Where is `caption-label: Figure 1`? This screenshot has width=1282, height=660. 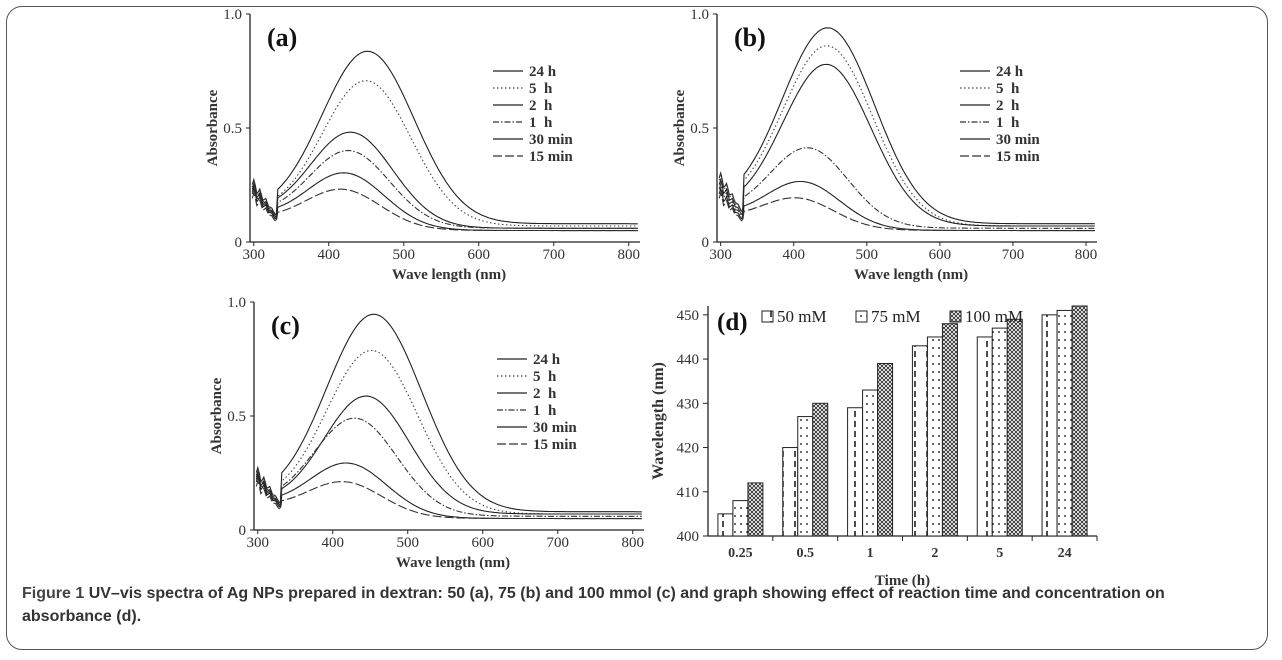 caption-label: Figure 1 is located at coordinates (53, 593).